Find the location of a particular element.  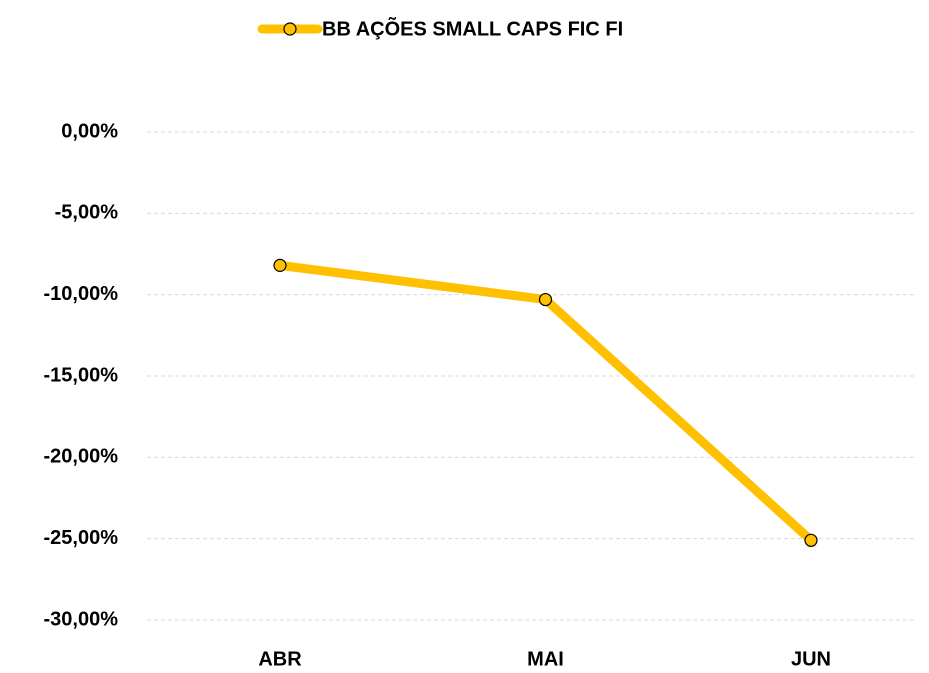

y-tick-label: 0,00% is located at coordinates (89, 131).